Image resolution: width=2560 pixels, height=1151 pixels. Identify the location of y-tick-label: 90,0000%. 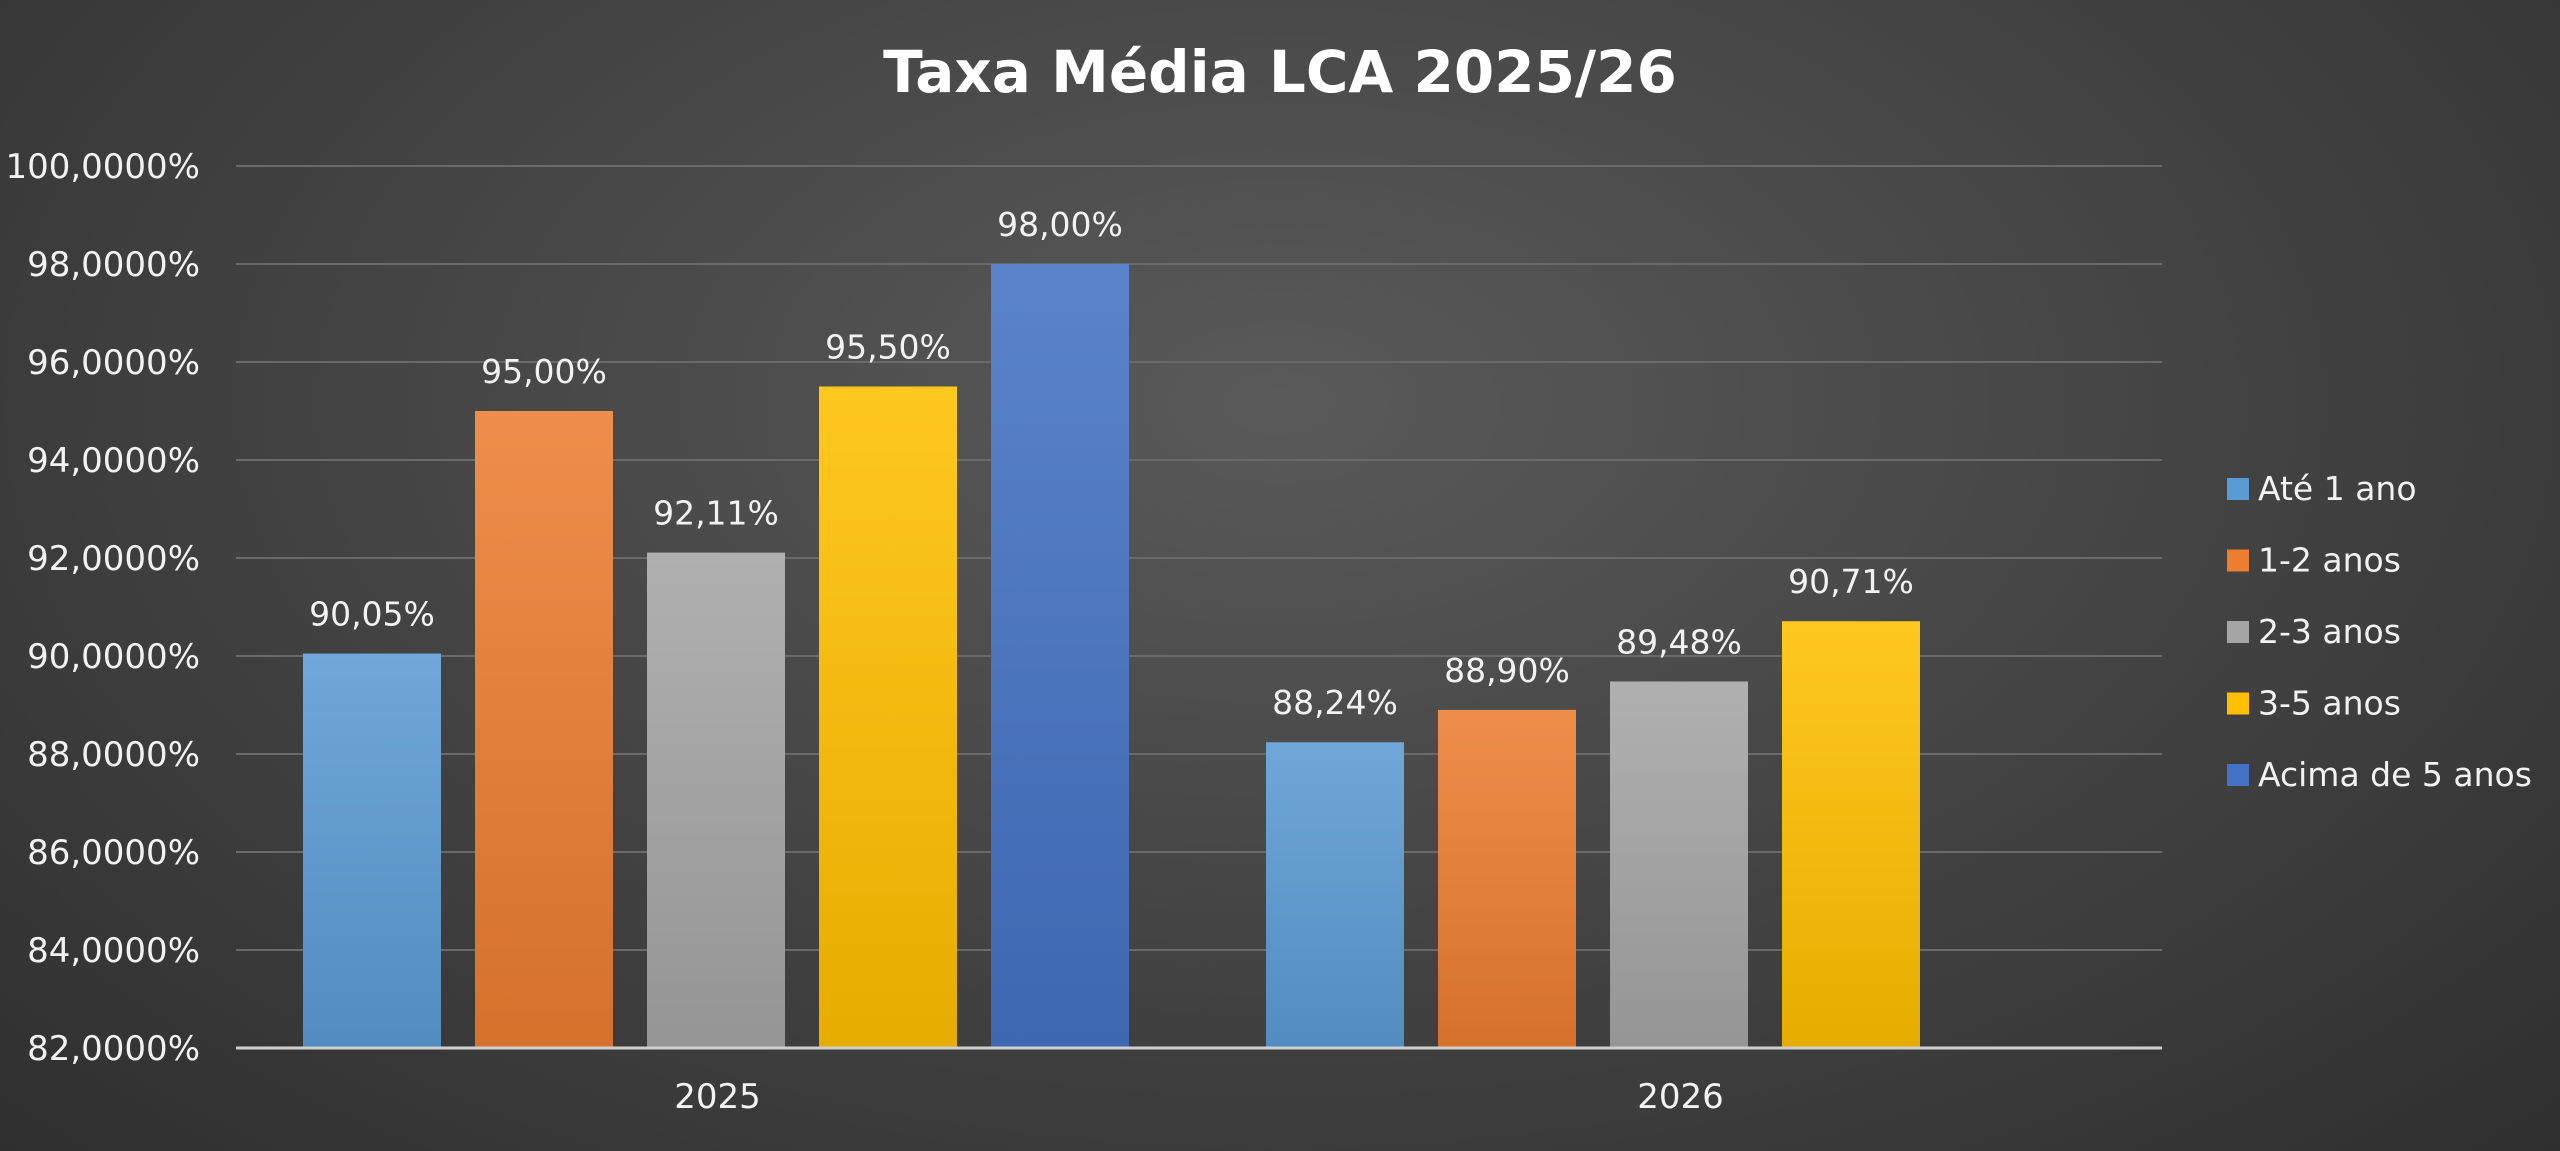
(113, 657).